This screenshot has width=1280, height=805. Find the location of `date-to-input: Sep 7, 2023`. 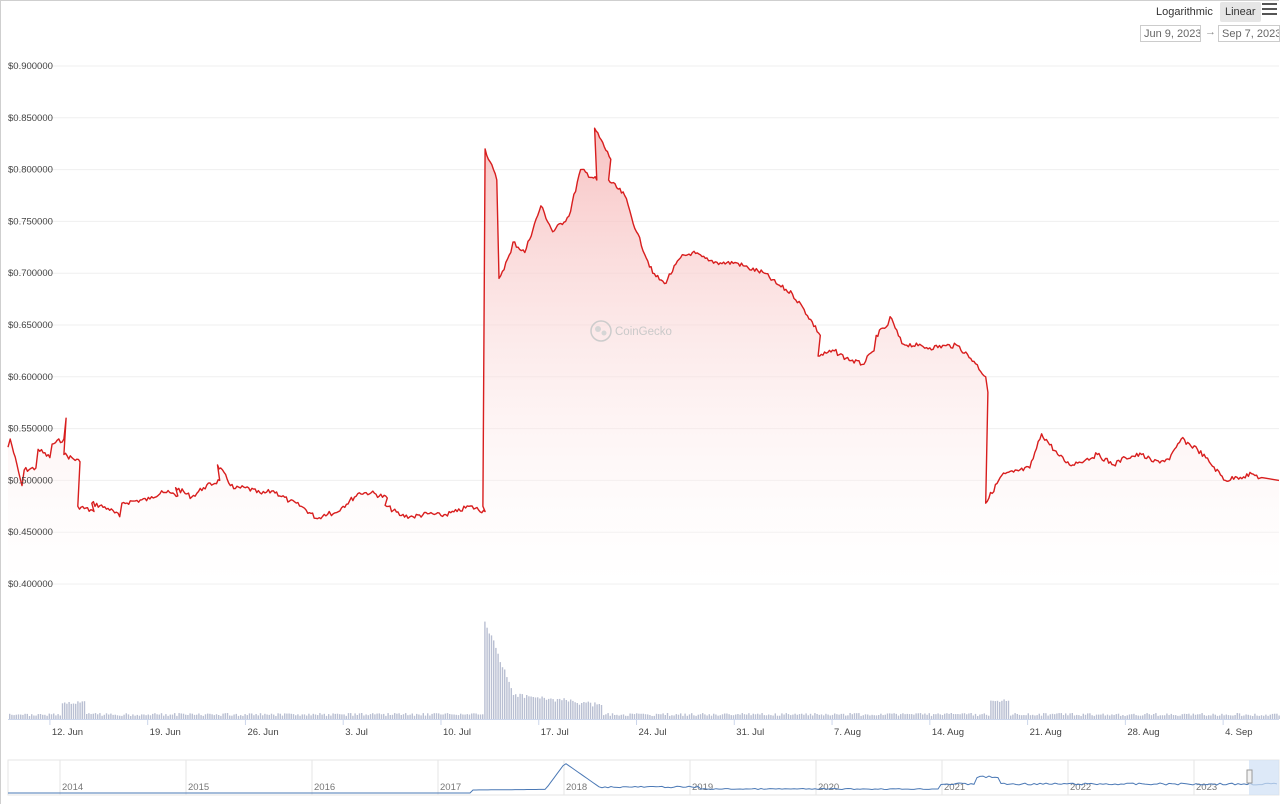

date-to-input: Sep 7, 2023 is located at coordinates (1249, 33).